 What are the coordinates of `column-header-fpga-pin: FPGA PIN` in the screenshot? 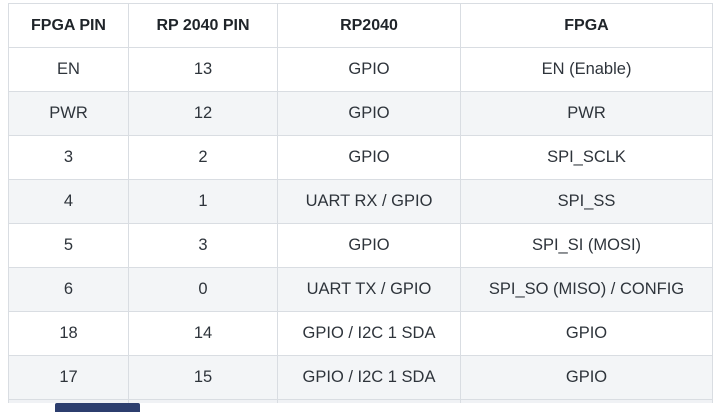 It's located at (68, 25).